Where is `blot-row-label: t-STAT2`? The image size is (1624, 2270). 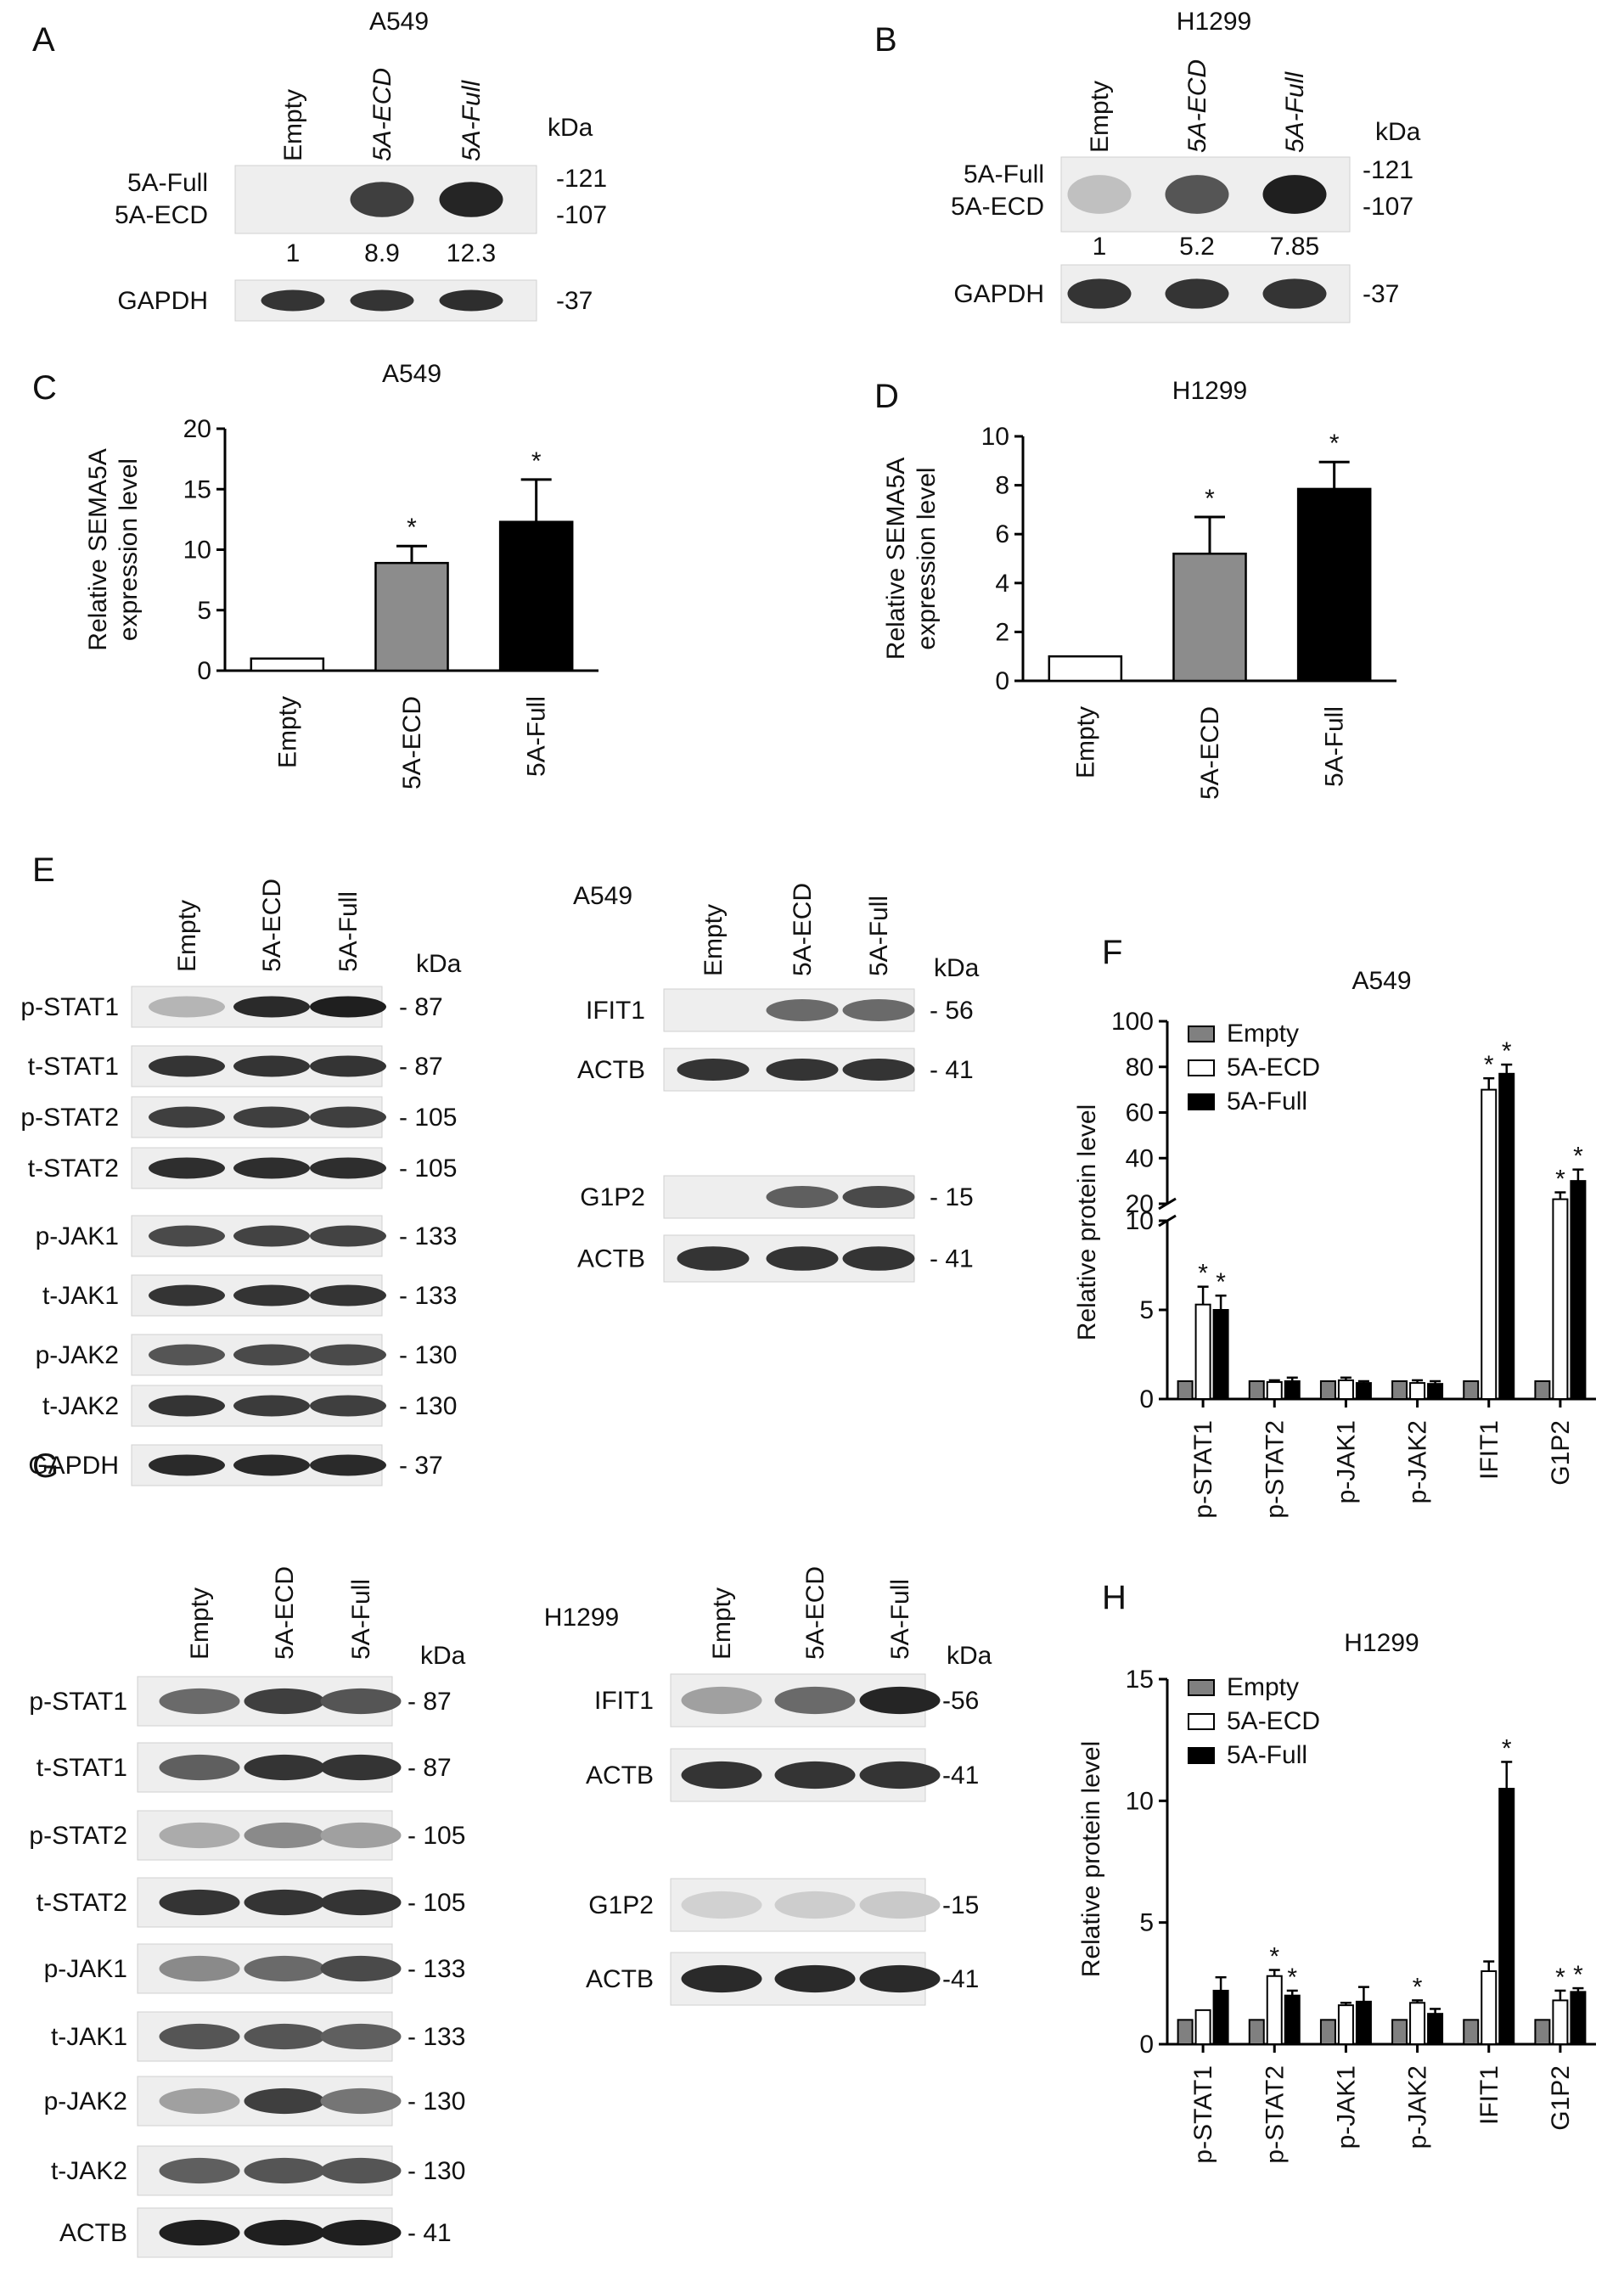 blot-row-label: t-STAT2 is located at coordinates (73, 1169).